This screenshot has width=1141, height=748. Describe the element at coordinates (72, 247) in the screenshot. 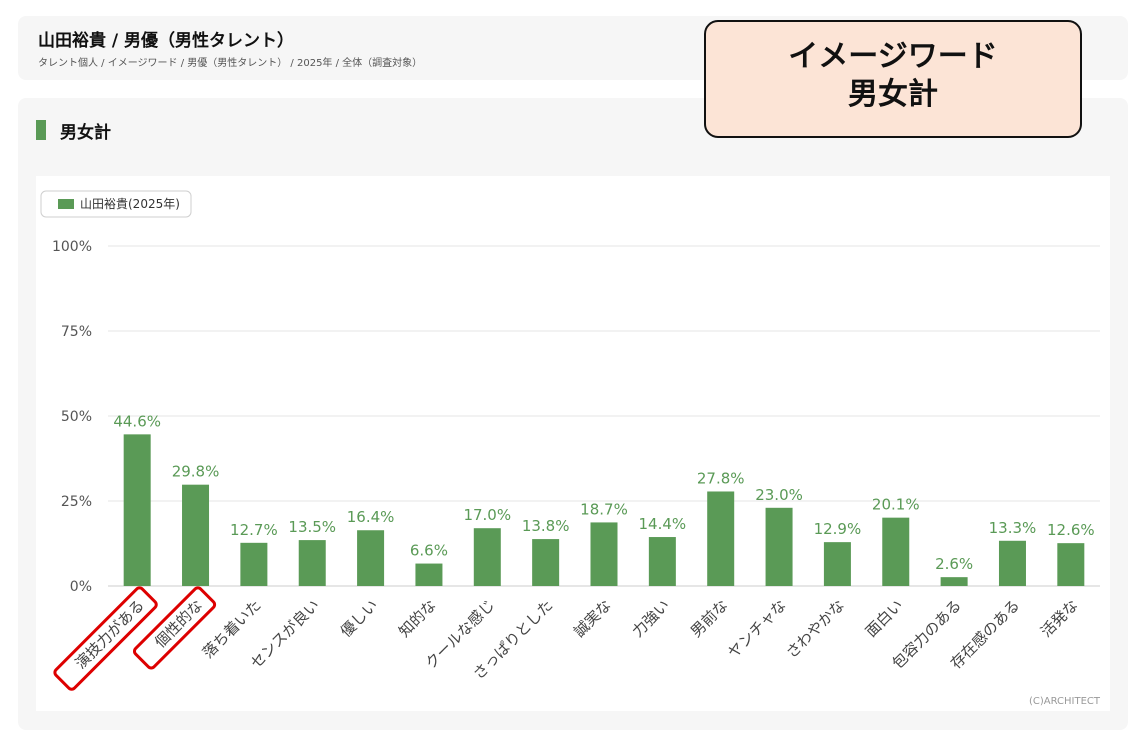

I see `y-tick-label: 100%` at that location.